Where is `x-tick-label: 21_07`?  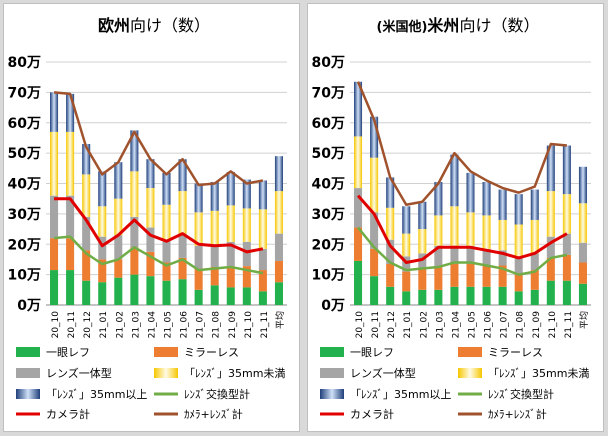 x-tick-label: 21_07 is located at coordinates (505, 324).